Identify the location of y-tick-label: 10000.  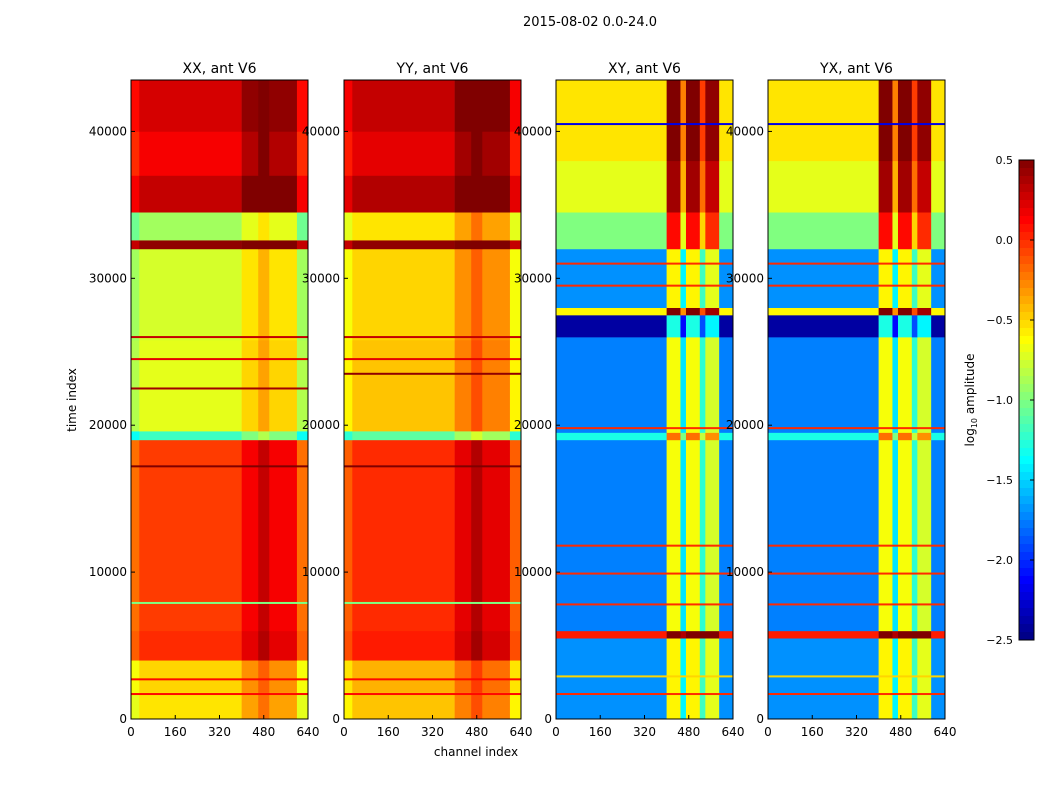
(321, 572).